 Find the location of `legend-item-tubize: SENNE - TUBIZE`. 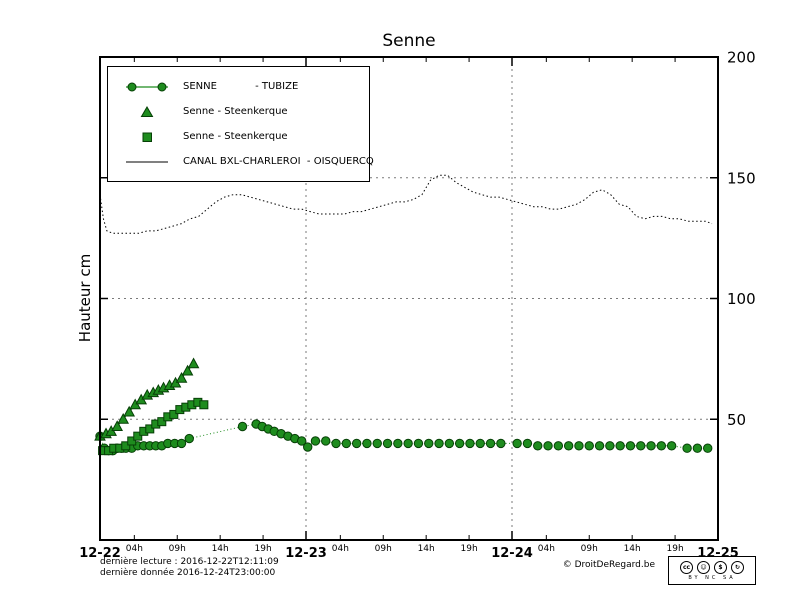

legend-item-tubize: SENNE - TUBIZE is located at coordinates (238, 86).